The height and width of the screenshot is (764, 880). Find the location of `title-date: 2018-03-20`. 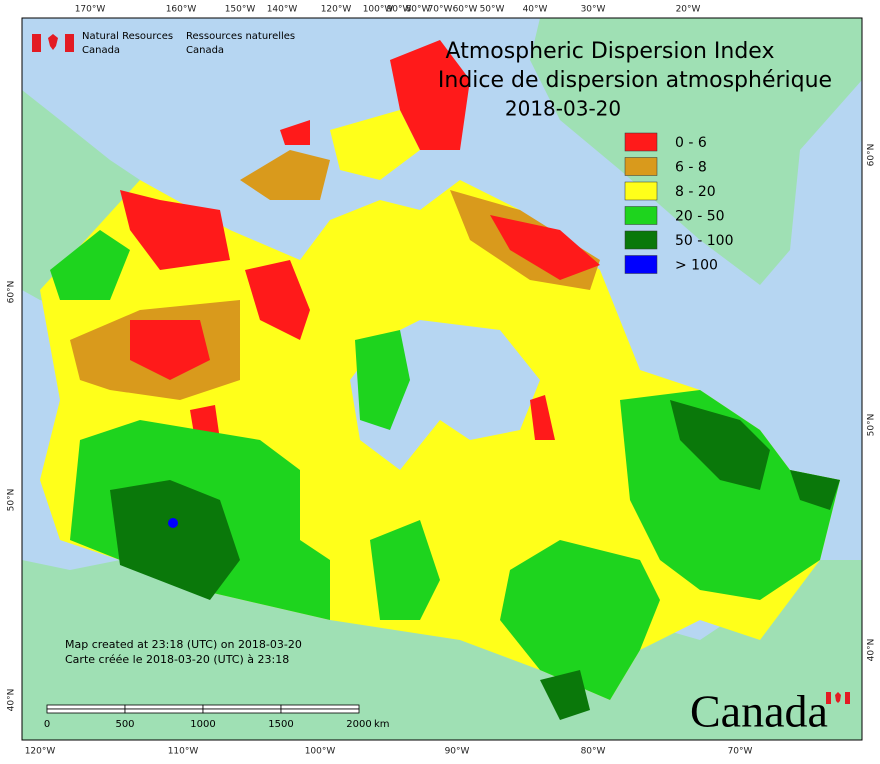

title-date: 2018-03-20 is located at coordinates (563, 109).